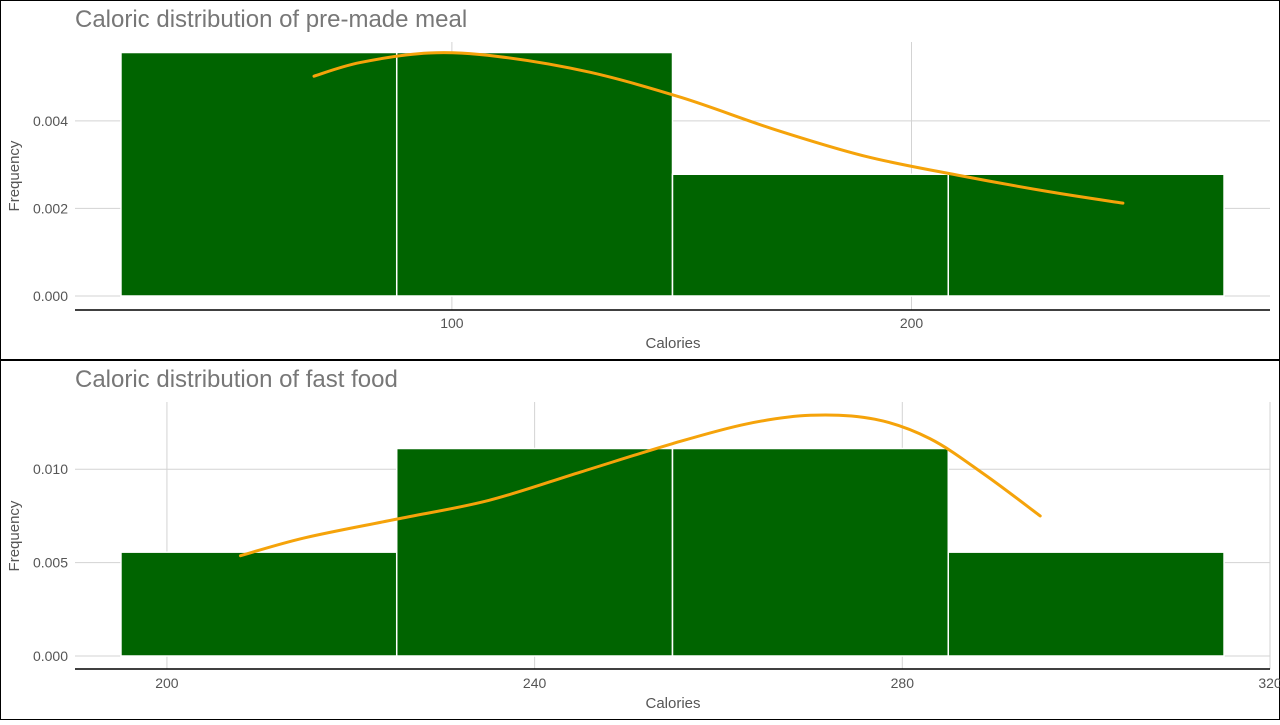 The width and height of the screenshot is (1280, 725). What do you see at coordinates (1269, 683) in the screenshot?
I see `x-tick-label: 320` at bounding box center [1269, 683].